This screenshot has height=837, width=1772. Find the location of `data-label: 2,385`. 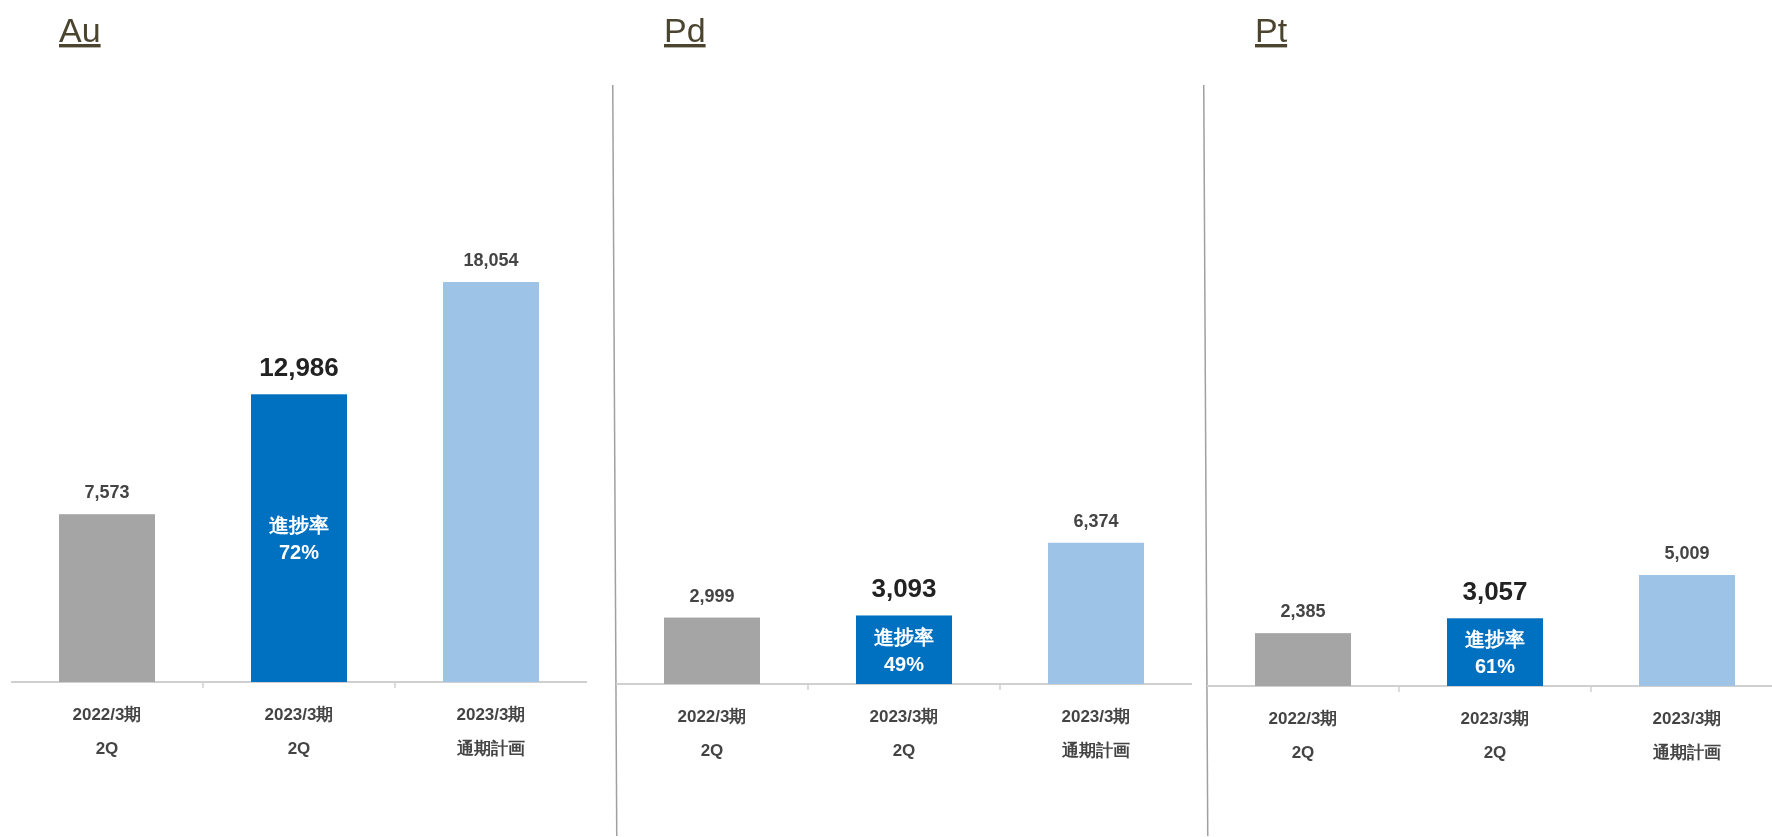

data-label: 2,385 is located at coordinates (1303, 611).